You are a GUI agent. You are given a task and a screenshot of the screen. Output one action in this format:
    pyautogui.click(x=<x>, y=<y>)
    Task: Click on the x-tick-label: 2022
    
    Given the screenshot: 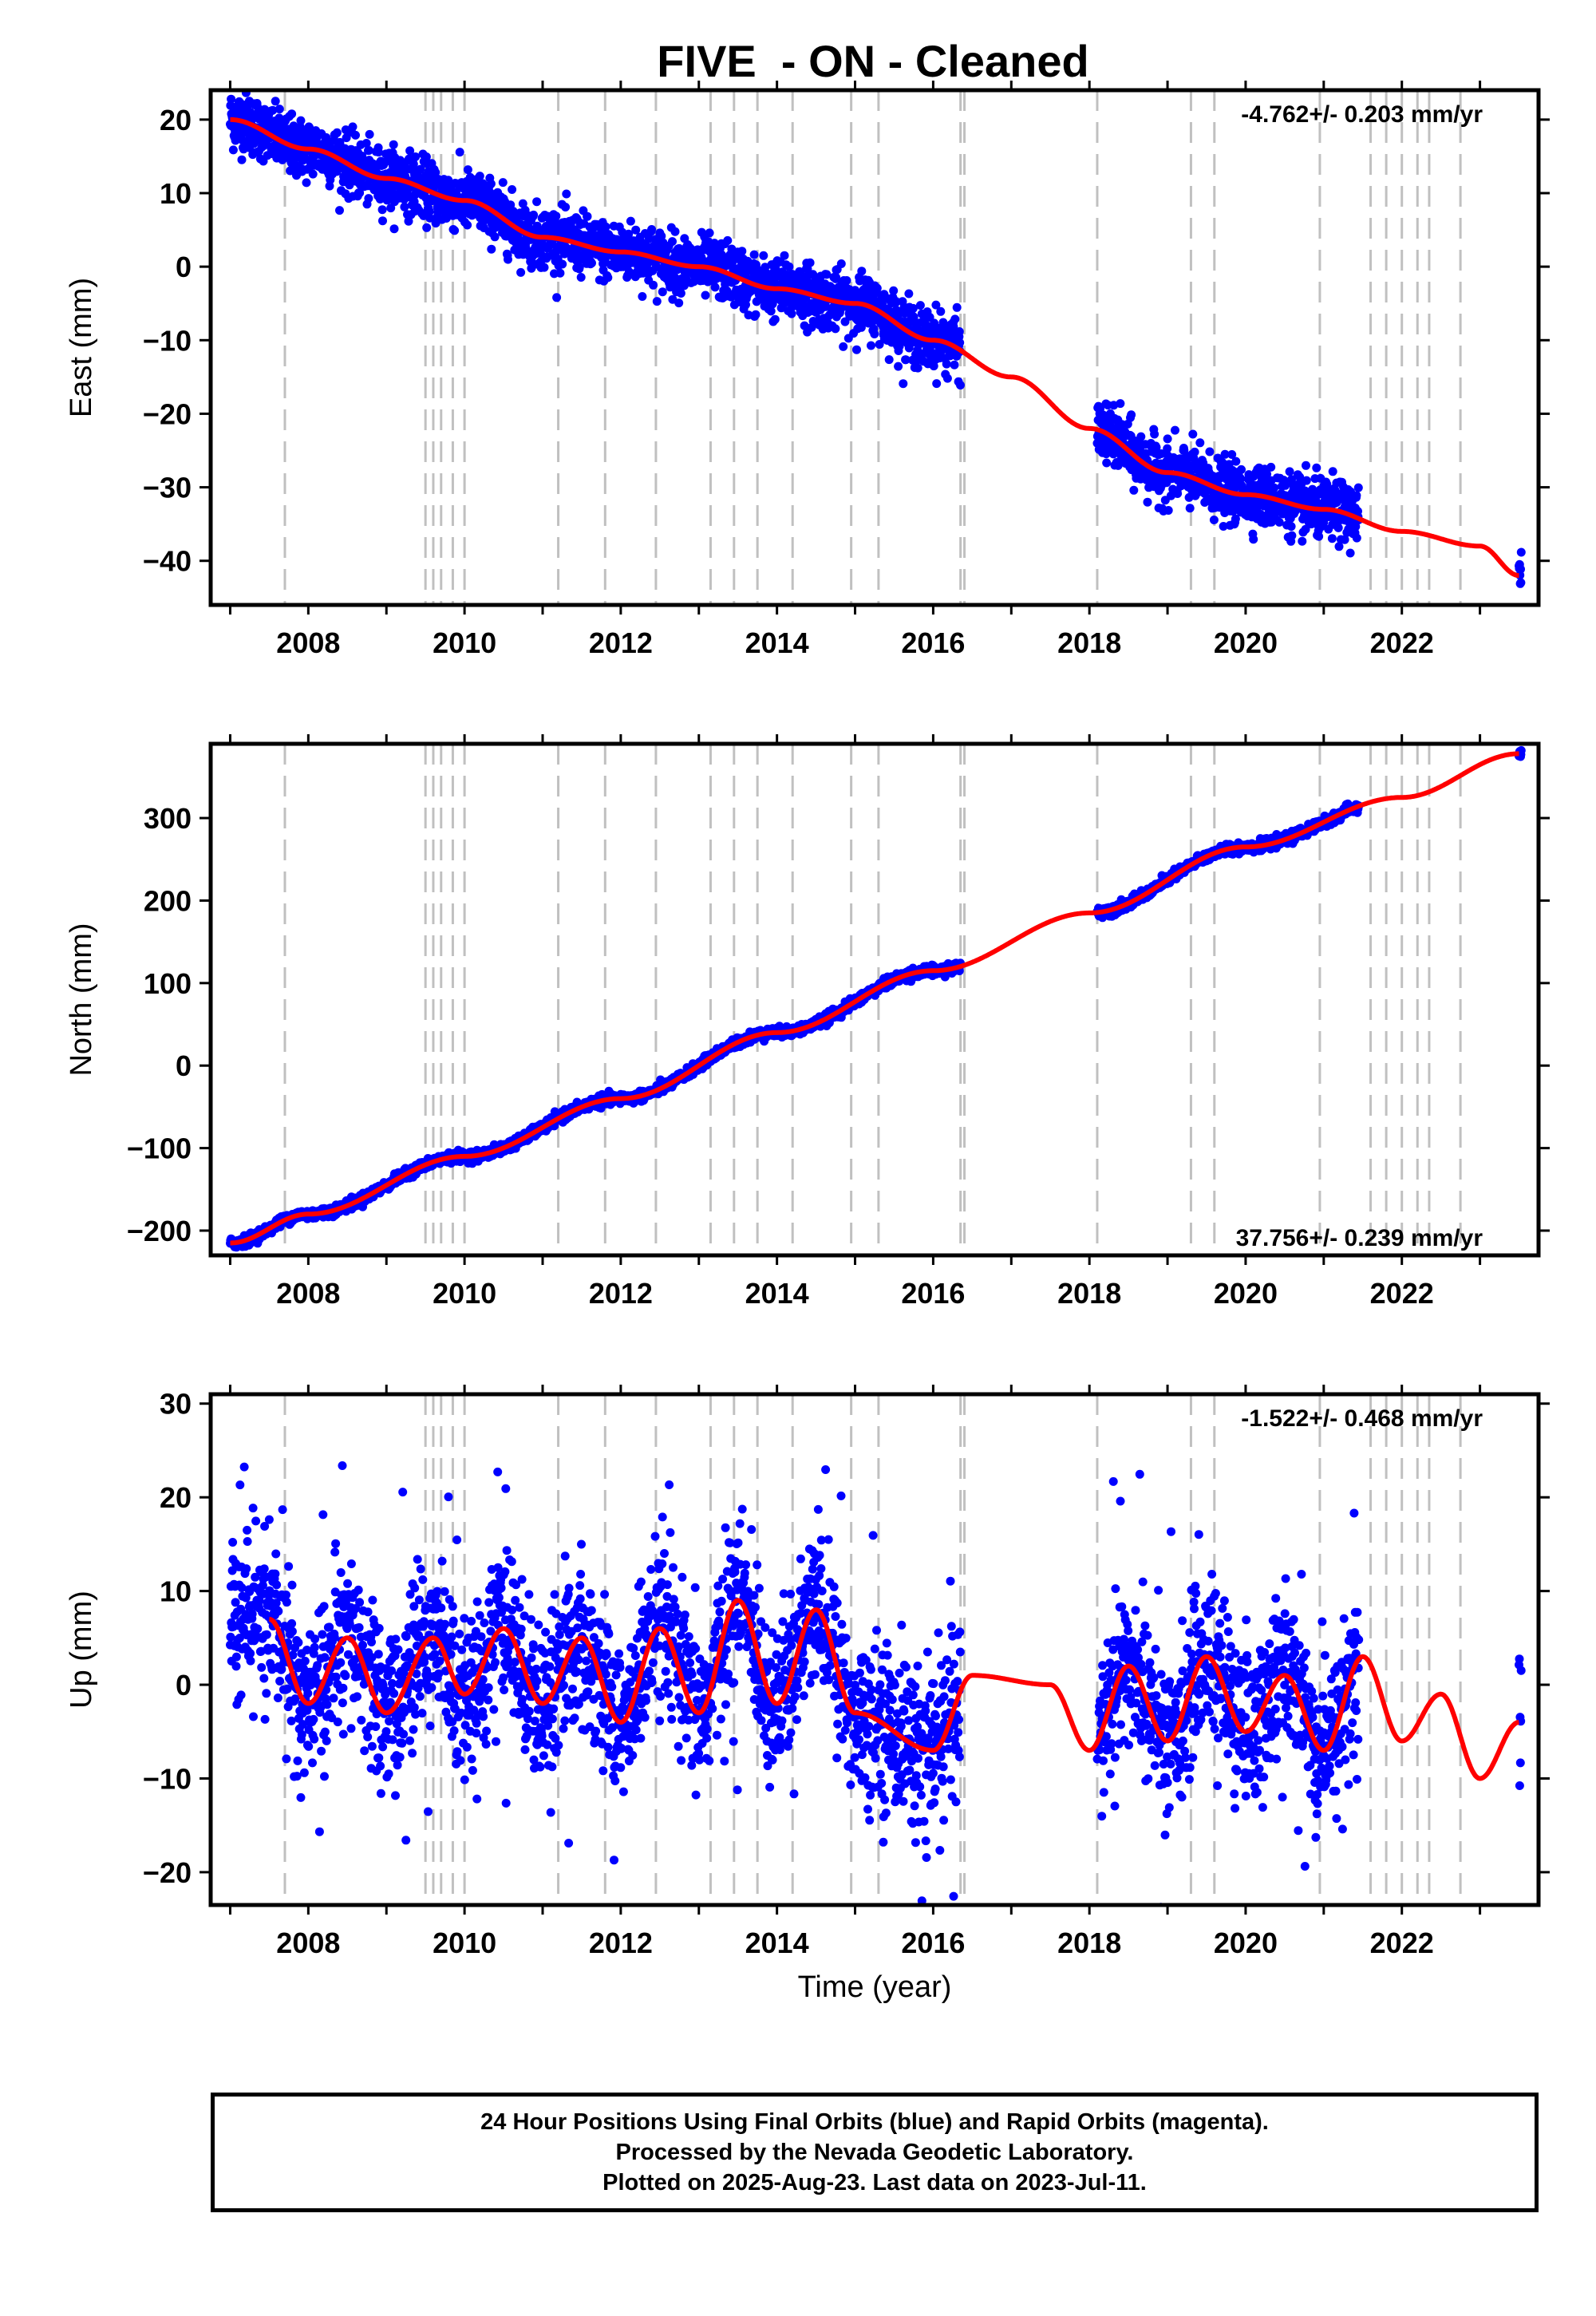 What is the action you would take?
    pyautogui.click(x=1402, y=642)
    